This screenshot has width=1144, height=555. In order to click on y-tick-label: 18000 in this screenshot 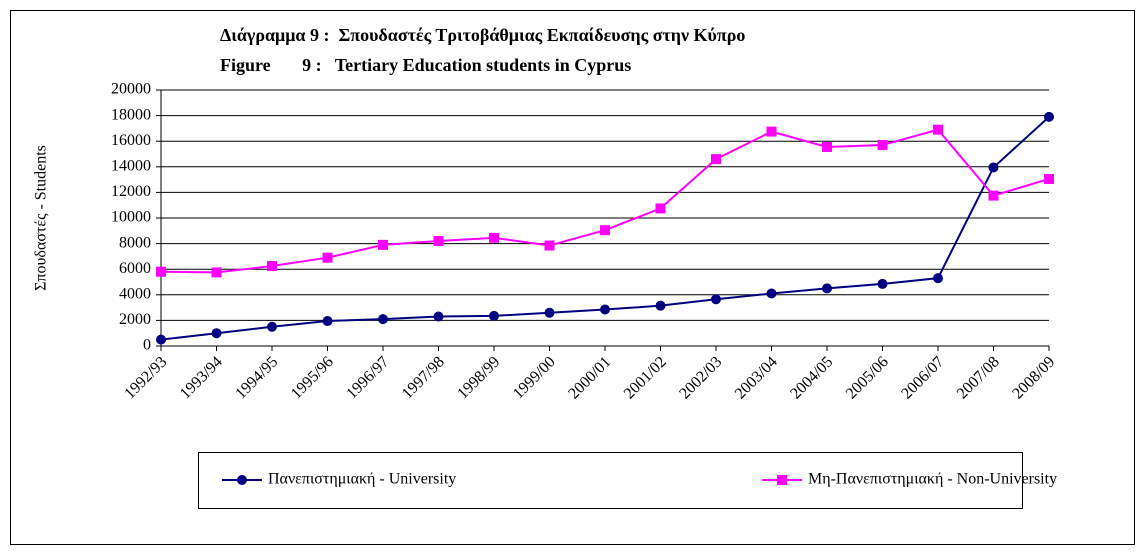, I will do `click(131, 114)`.